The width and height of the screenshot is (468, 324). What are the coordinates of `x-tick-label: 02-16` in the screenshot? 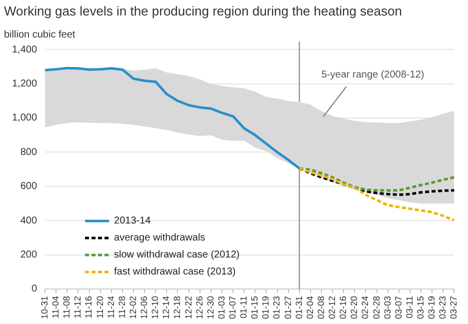 It's located at (343, 308).